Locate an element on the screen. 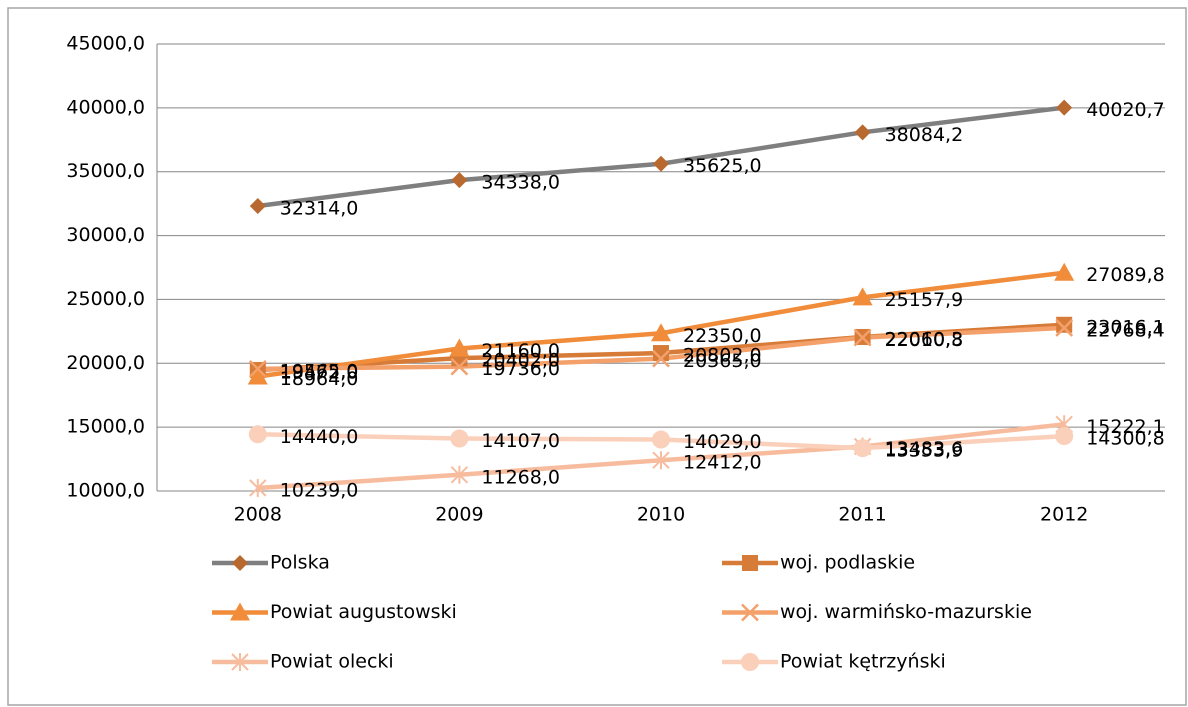  data-label: 22768,4 is located at coordinates (1125, 330).